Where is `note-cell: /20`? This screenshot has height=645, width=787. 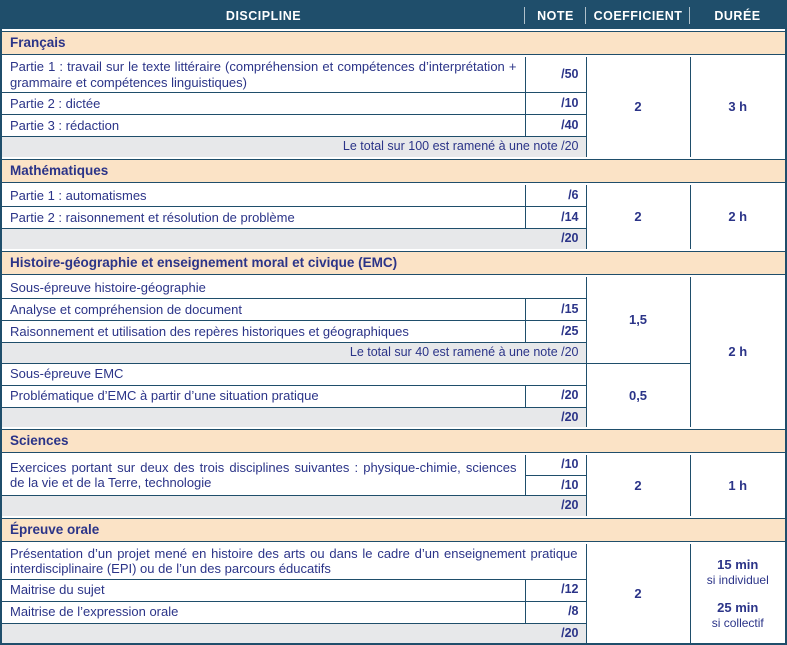 note-cell: /20 is located at coordinates (555, 396).